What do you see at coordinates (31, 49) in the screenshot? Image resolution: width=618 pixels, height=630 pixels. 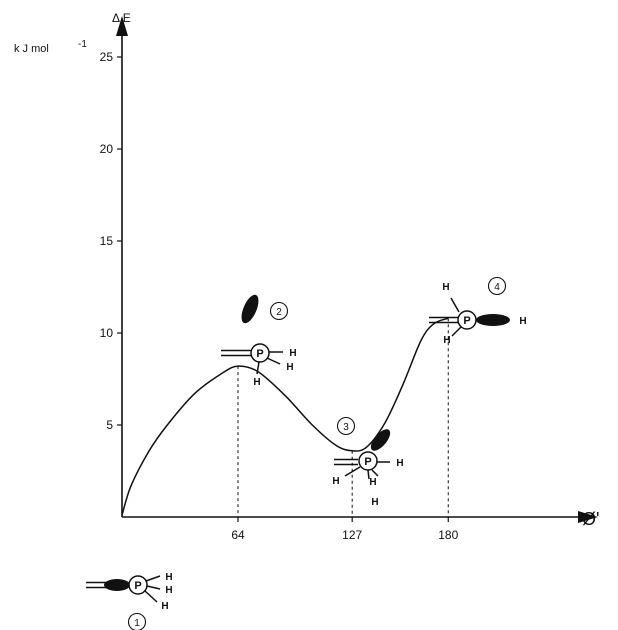 I see `y-axis-units: k J mol` at bounding box center [31, 49].